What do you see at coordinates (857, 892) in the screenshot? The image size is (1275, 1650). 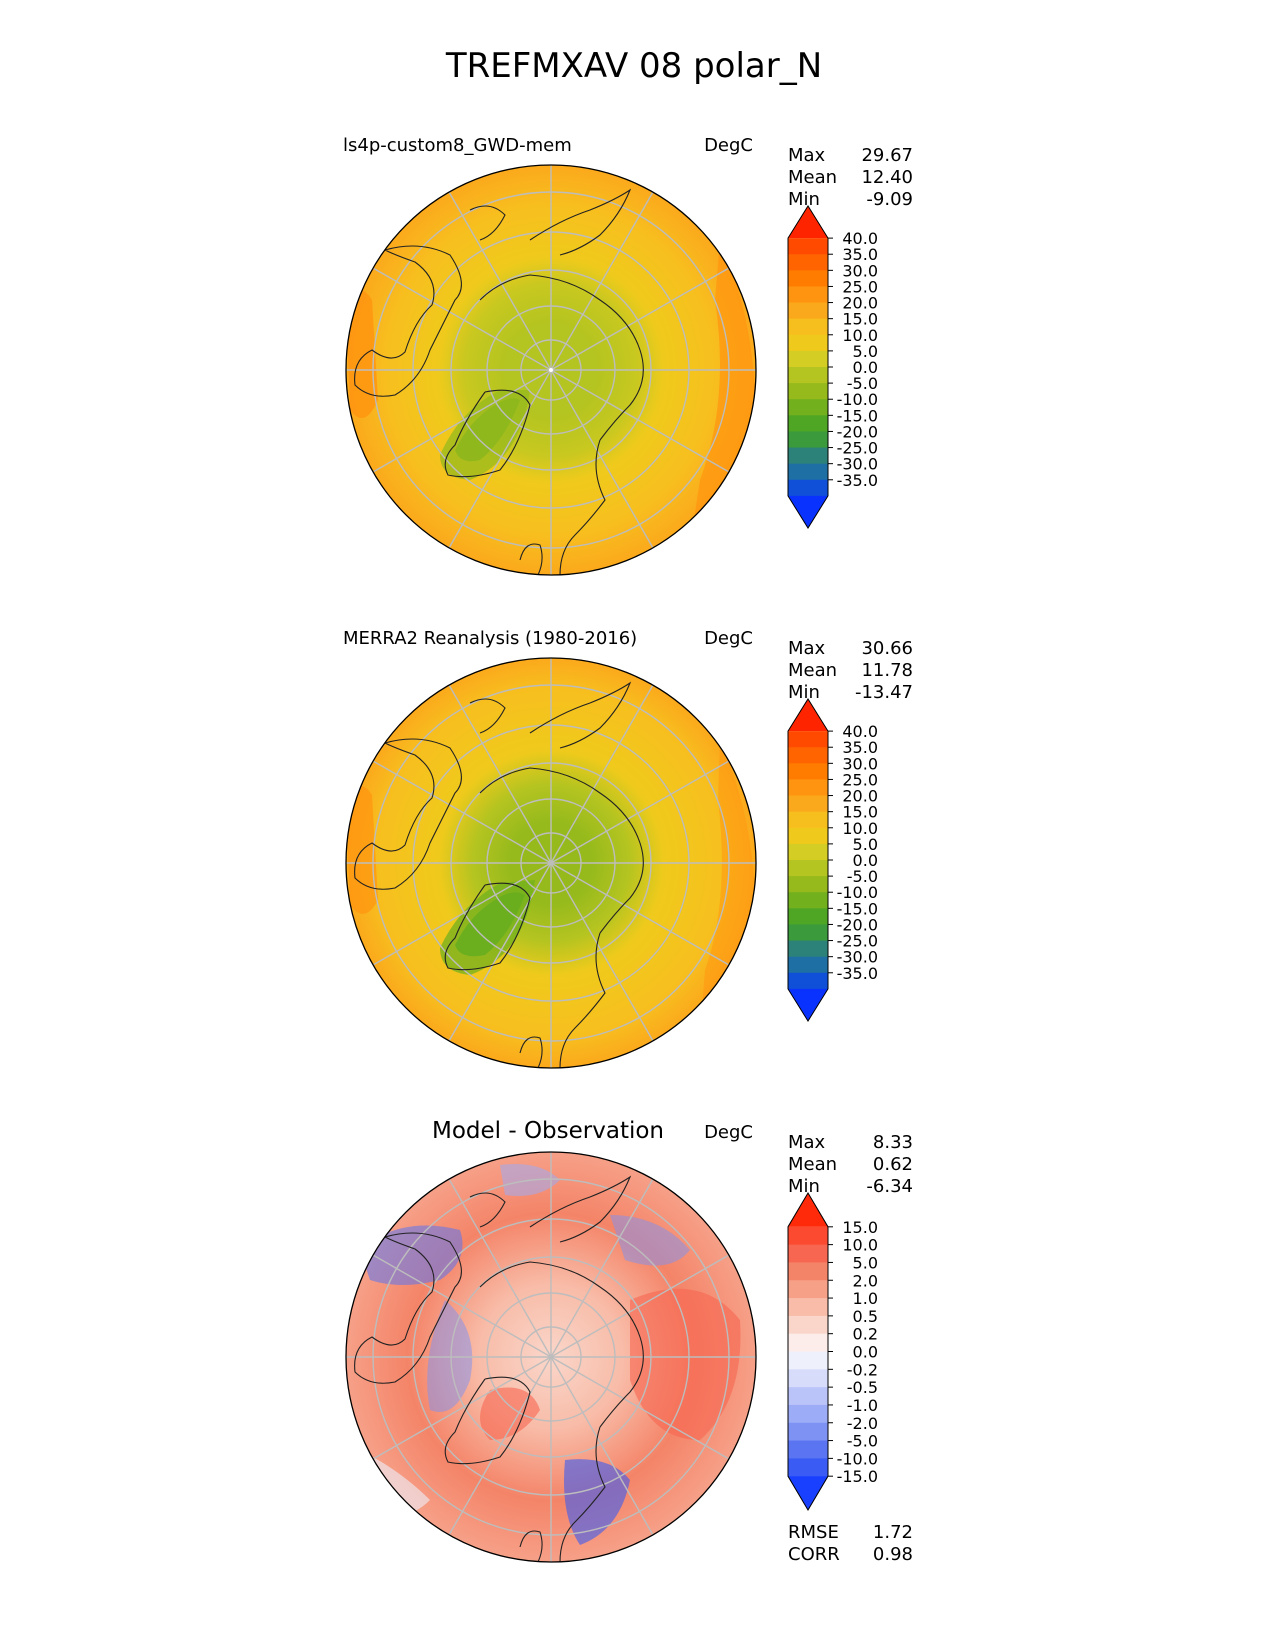 I see `observation-colorbar-label-10: -10.0` at bounding box center [857, 892].